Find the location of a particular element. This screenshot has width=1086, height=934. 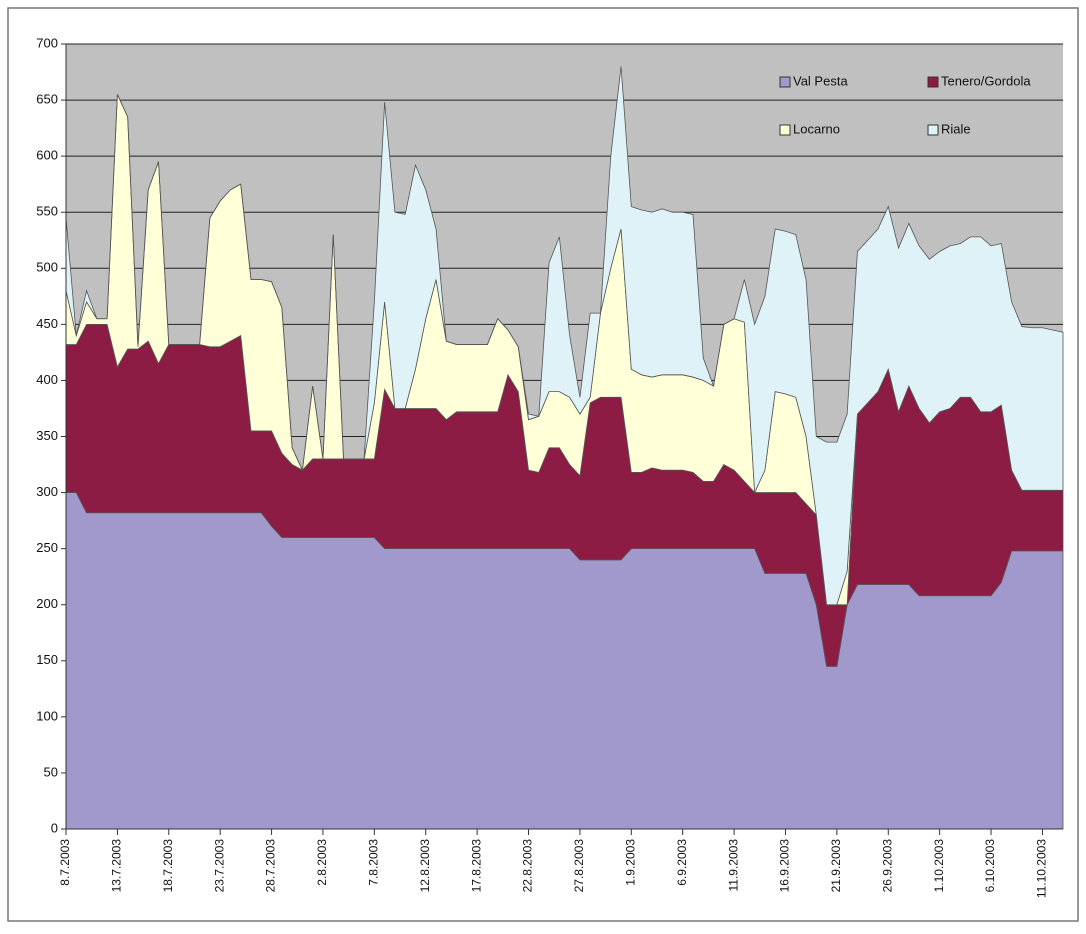

x-tick-label: 11.9.2003 is located at coordinates (733, 865).